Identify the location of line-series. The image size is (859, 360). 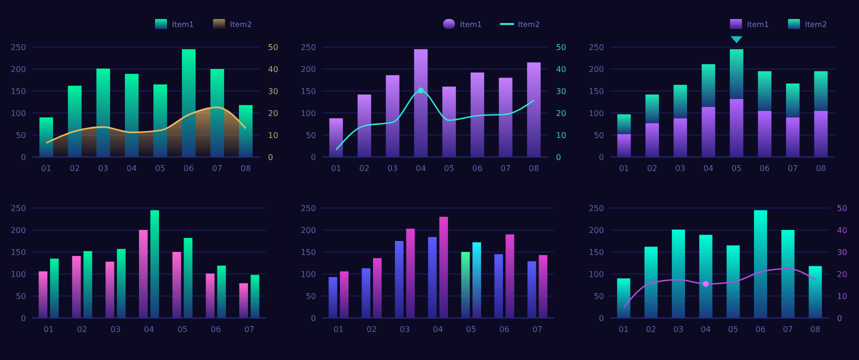
(719, 288).